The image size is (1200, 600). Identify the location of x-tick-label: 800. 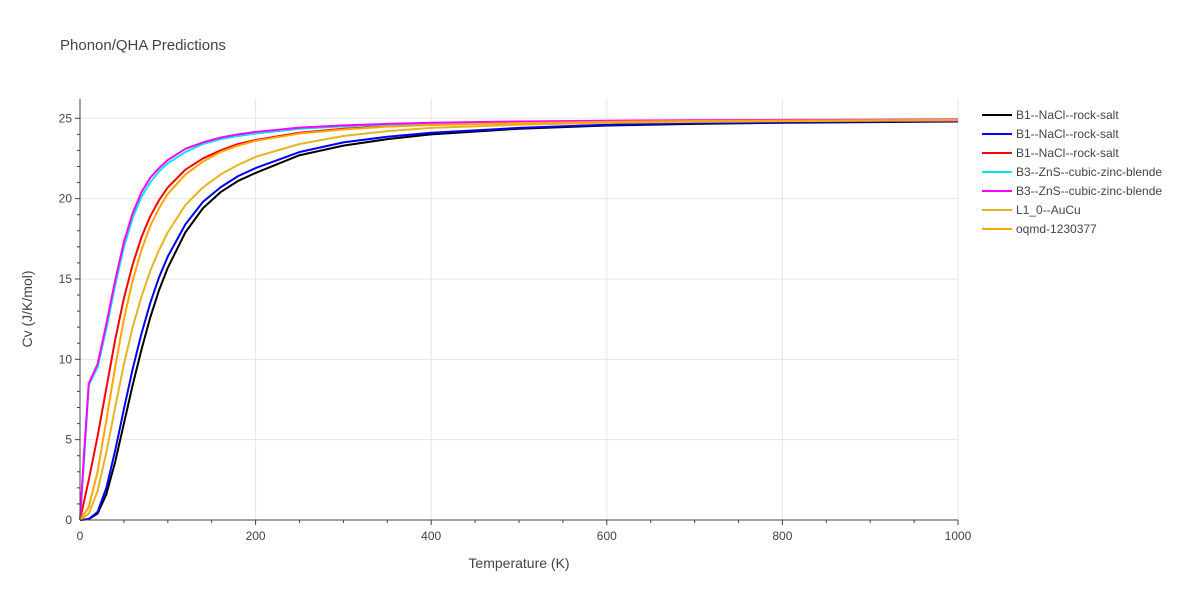
(782, 536).